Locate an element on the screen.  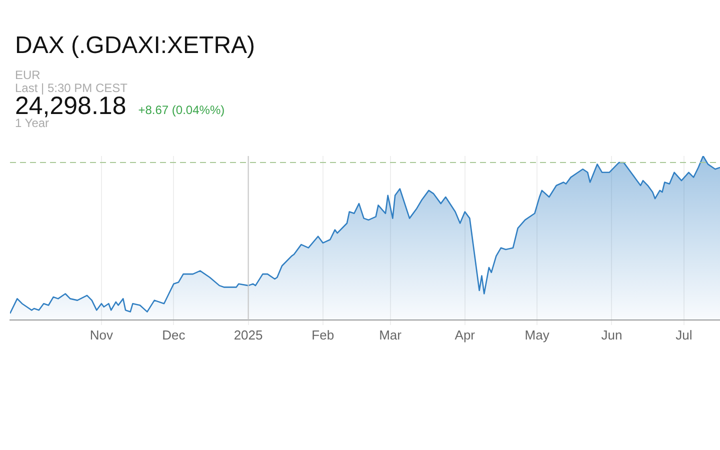
chart-title: DAX (.GDAXI:XETRA) is located at coordinates (135, 46).